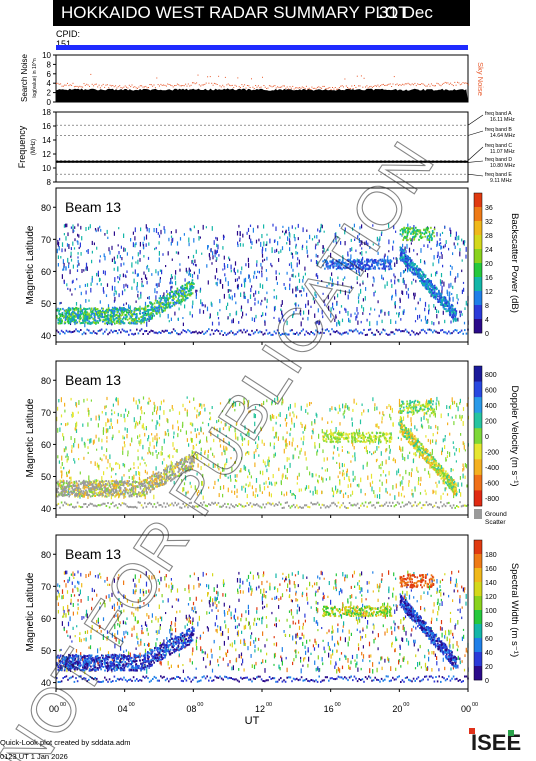 The width and height of the screenshot is (536, 761). Describe the element at coordinates (489, 278) in the screenshot. I see `colorbar-tick-label: 16` at that location.